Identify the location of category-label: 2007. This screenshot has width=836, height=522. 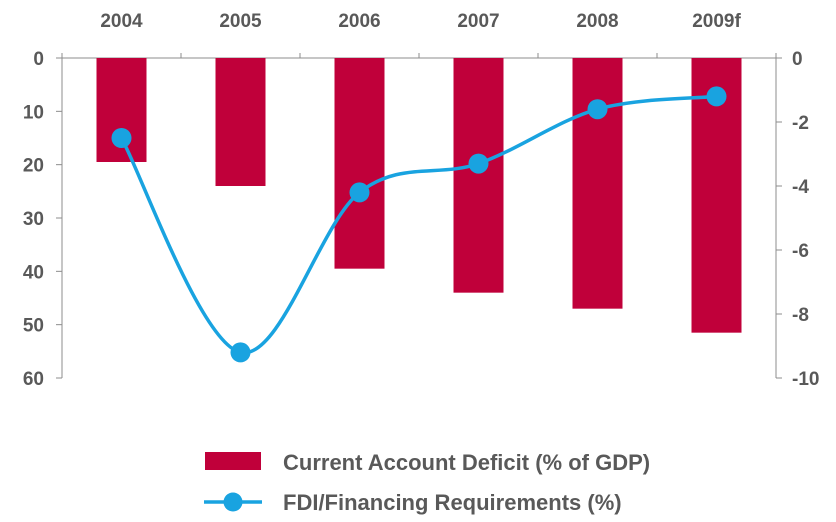
(478, 21).